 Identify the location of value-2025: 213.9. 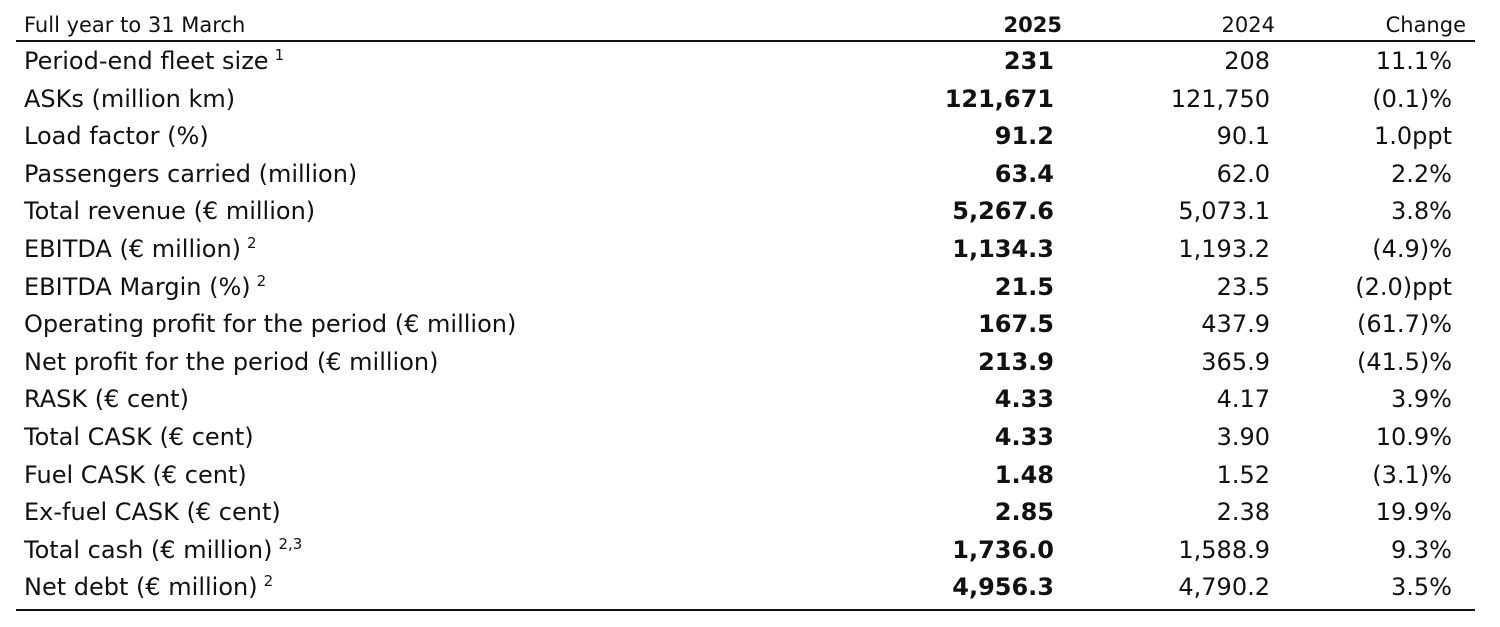
(1016, 361).